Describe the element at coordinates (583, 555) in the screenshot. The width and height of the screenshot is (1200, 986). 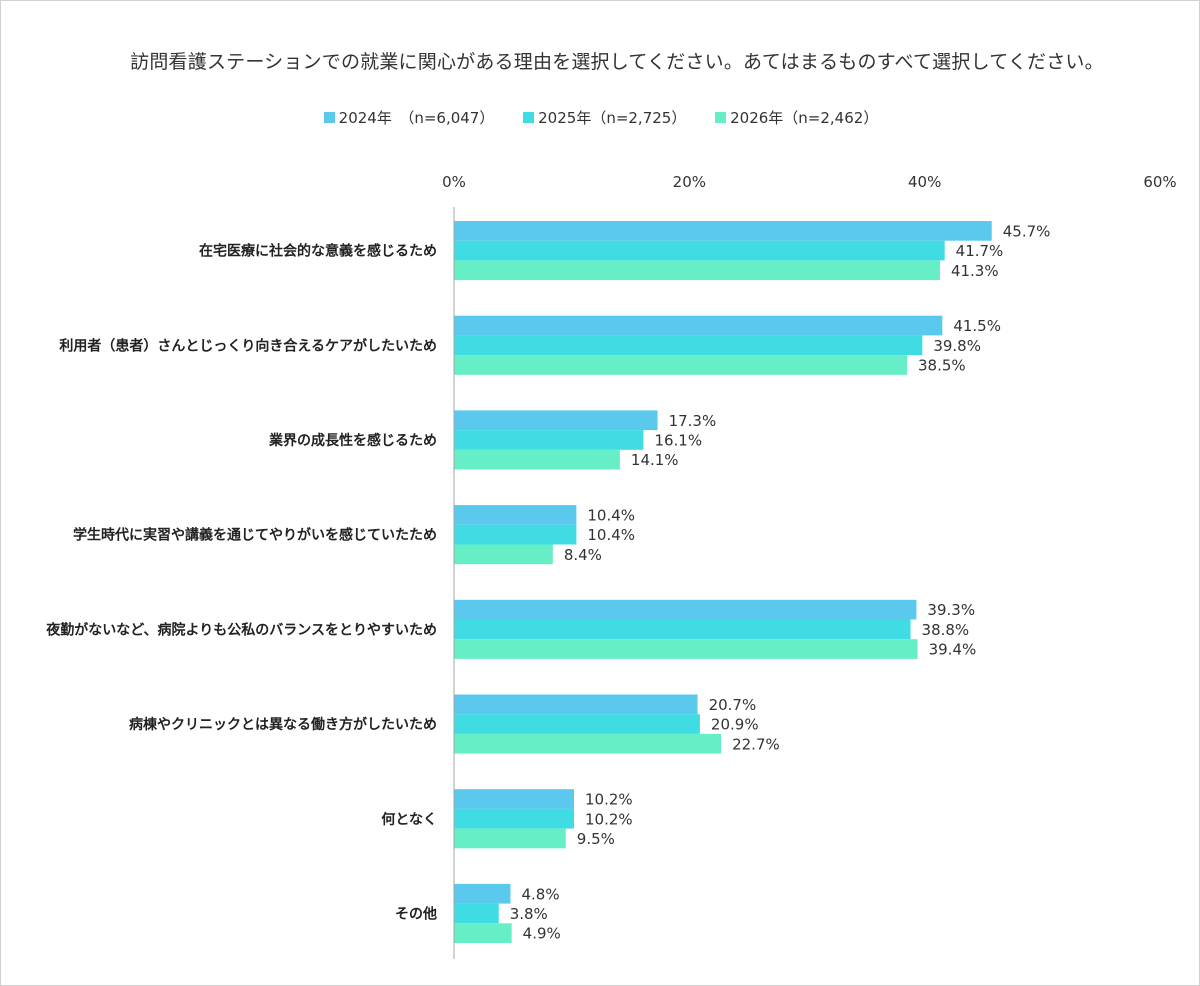
I see `data-label: 8.4%` at that location.